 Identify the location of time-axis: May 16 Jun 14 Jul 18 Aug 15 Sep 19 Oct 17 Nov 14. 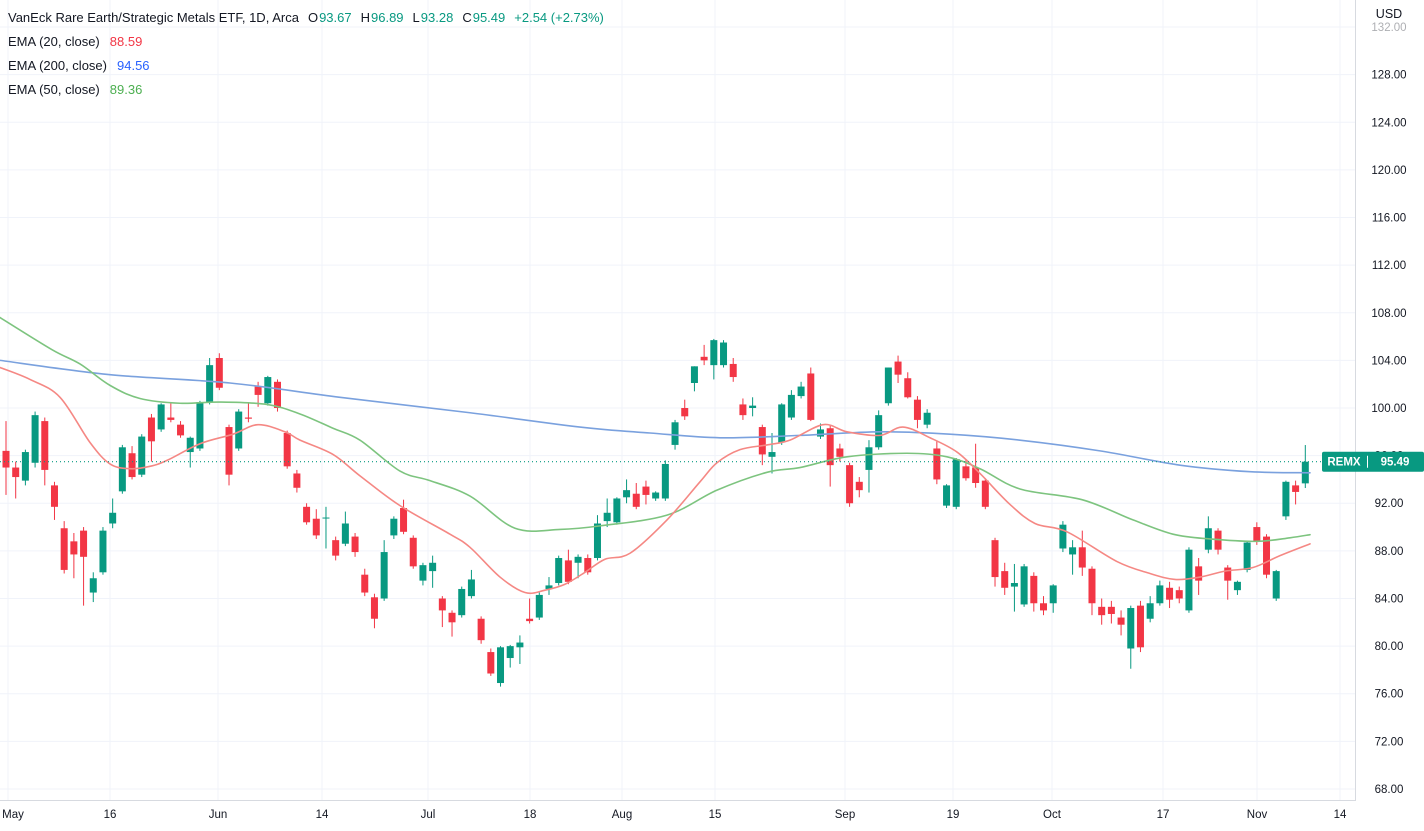
(712, 816).